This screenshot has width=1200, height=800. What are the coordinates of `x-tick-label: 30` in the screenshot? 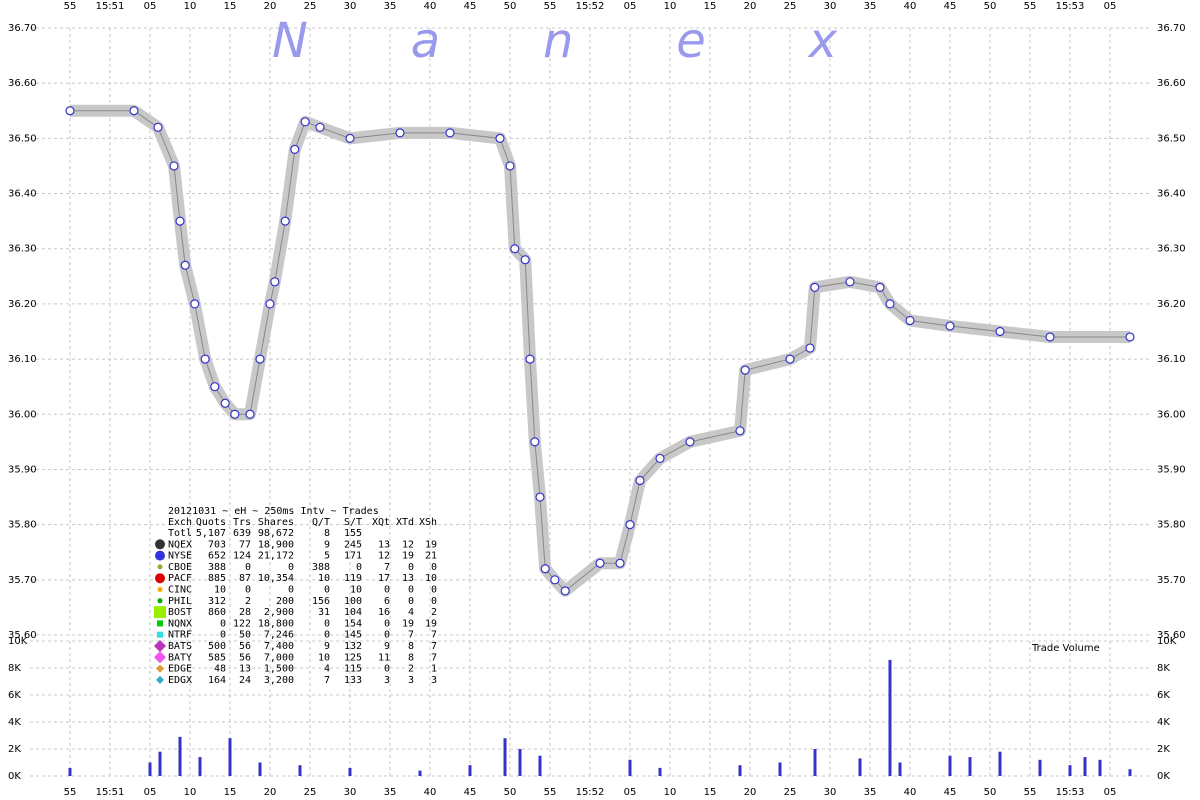 It's located at (350, 792).